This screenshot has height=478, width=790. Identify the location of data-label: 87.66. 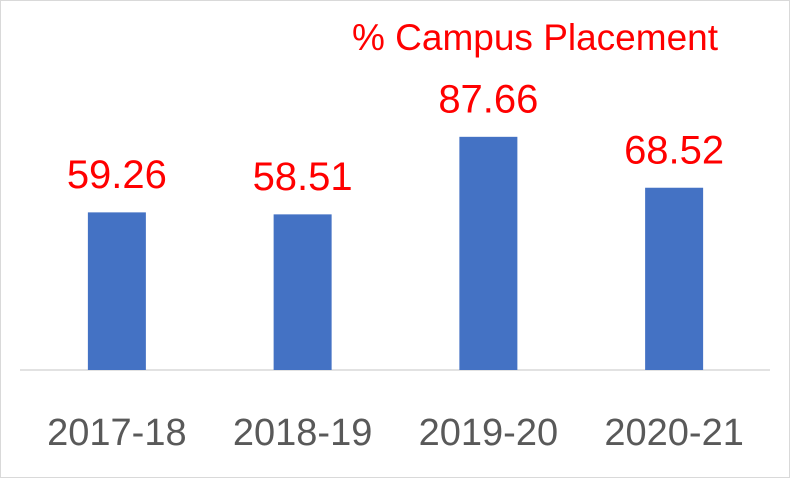
(488, 99).